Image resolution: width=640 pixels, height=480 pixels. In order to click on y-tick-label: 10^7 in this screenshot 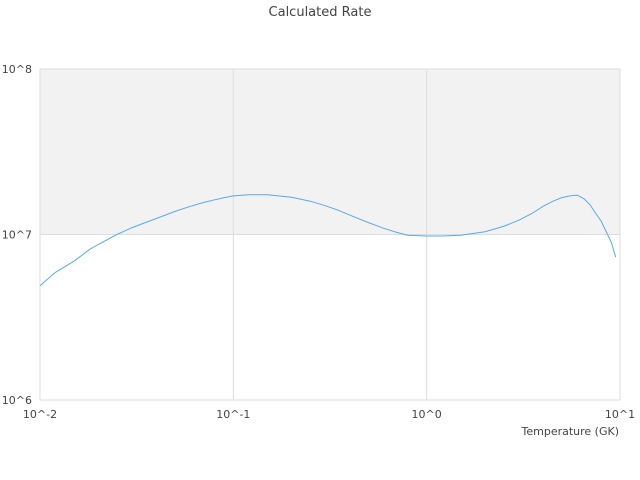, I will do `click(17, 235)`.